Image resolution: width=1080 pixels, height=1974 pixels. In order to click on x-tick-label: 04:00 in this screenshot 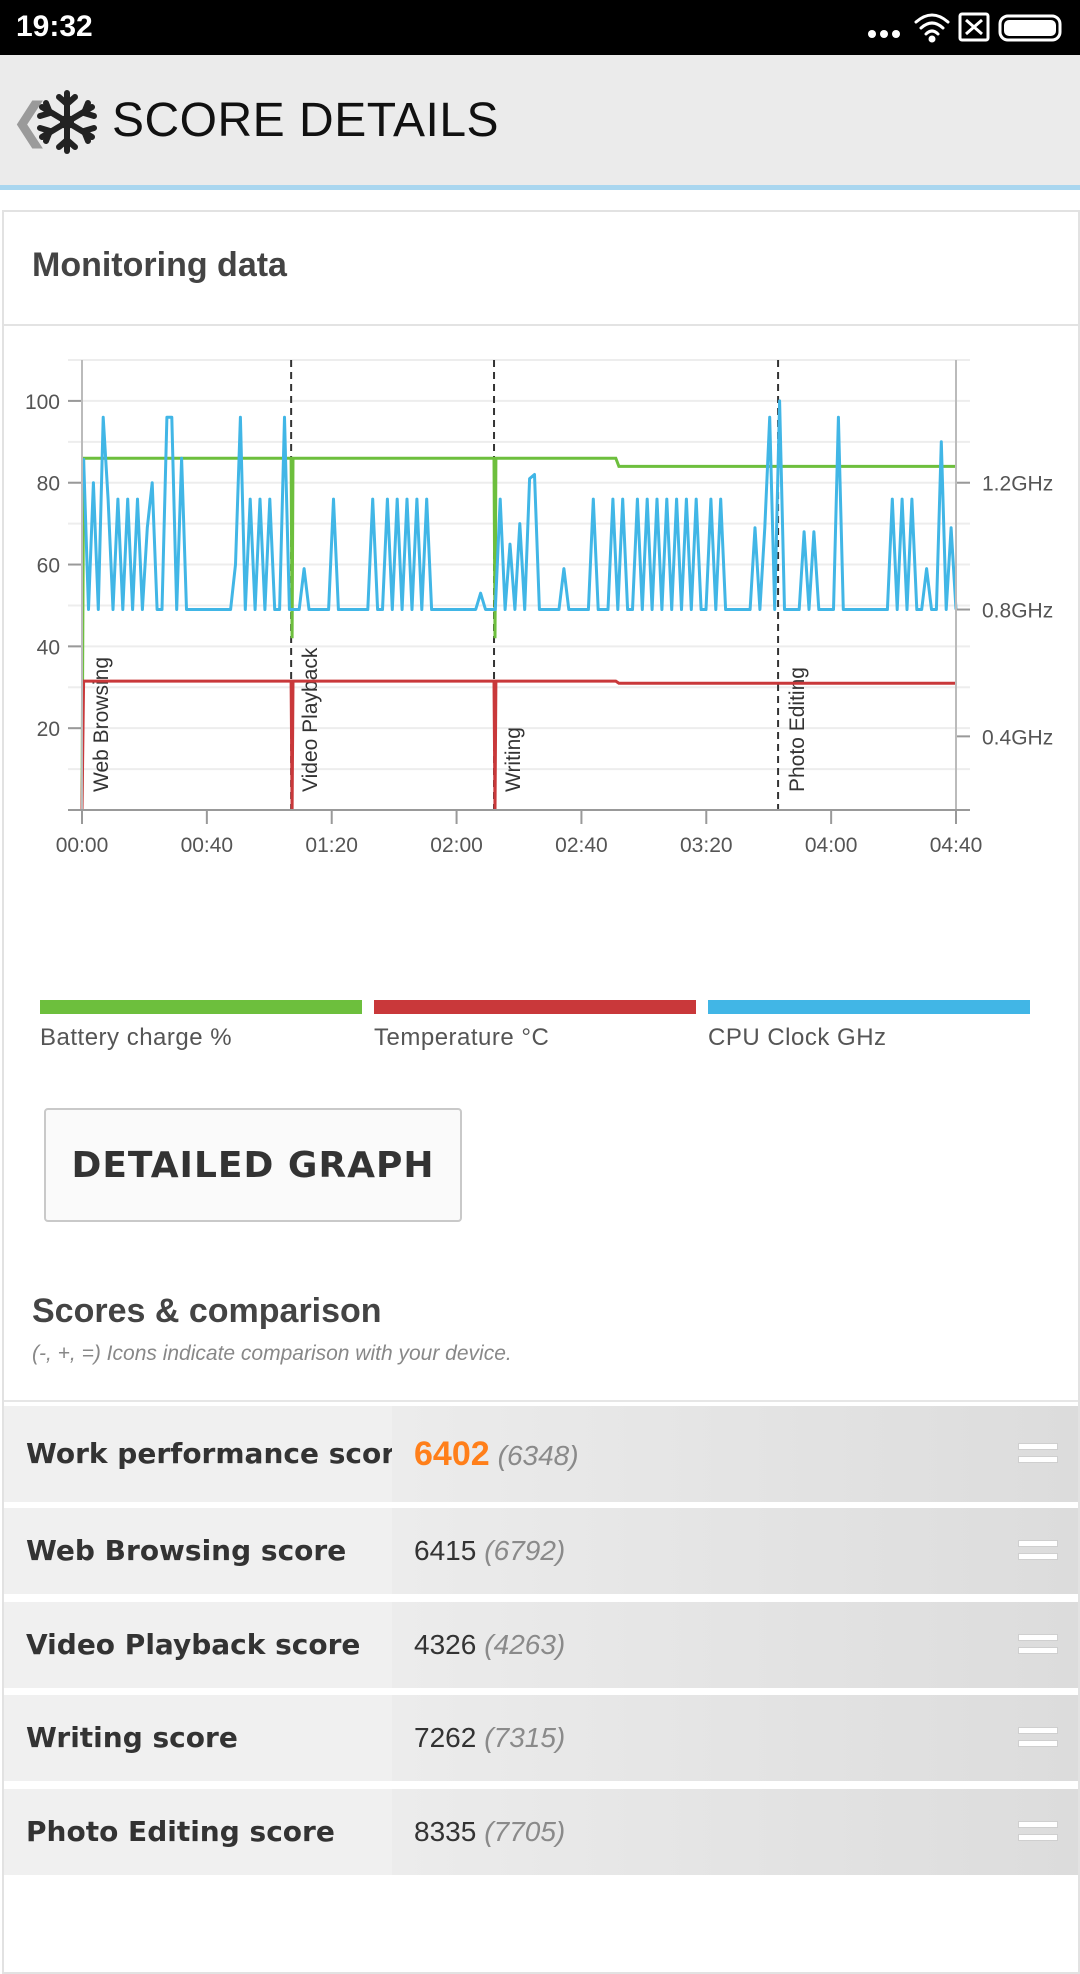, I will do `click(831, 845)`.